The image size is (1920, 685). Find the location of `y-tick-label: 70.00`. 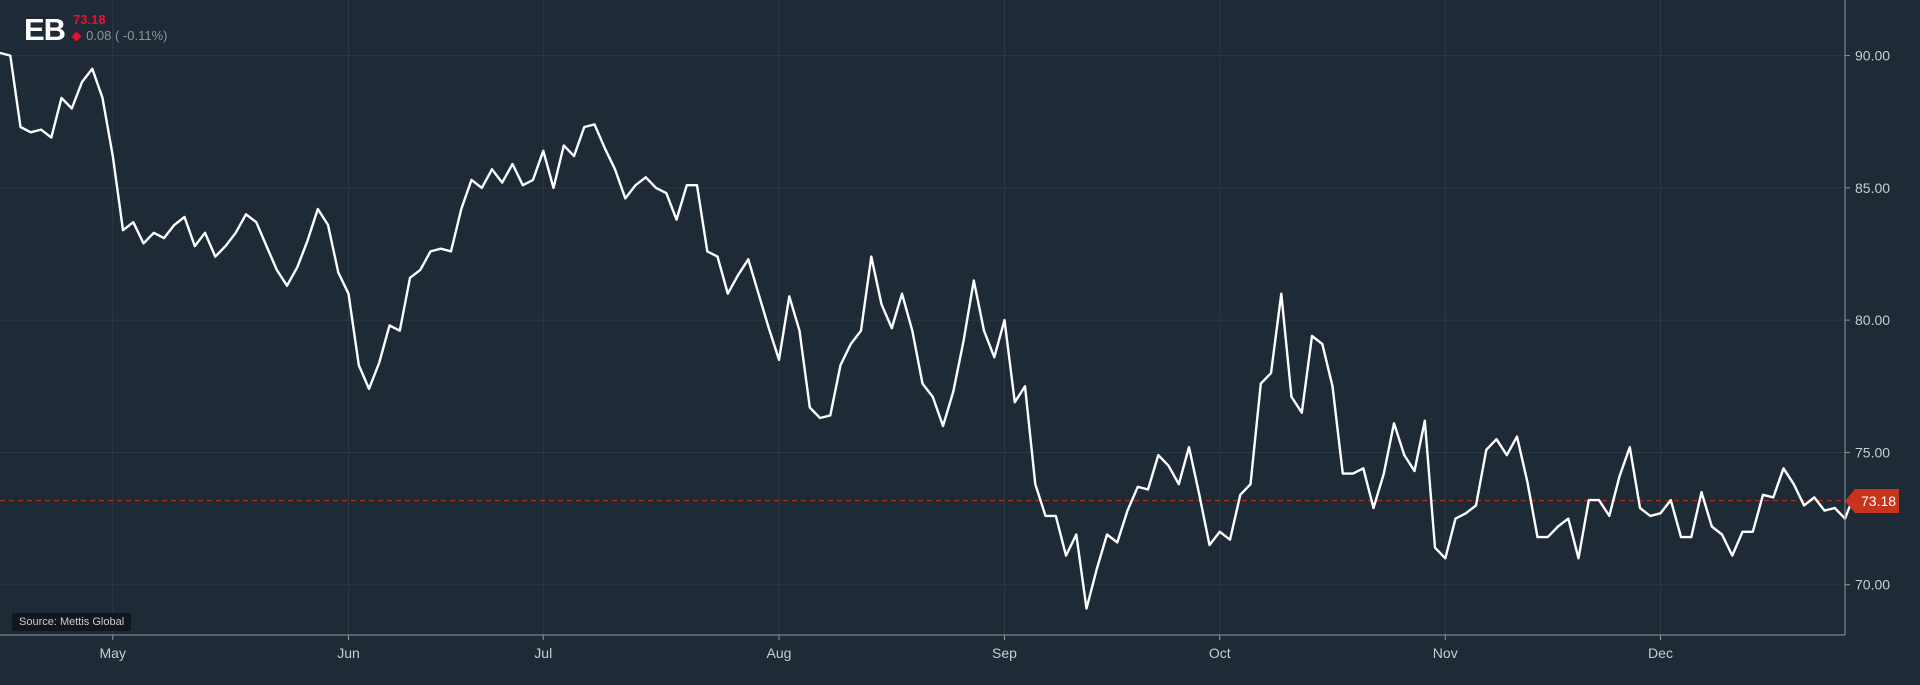

y-tick-label: 70.00 is located at coordinates (1872, 585).